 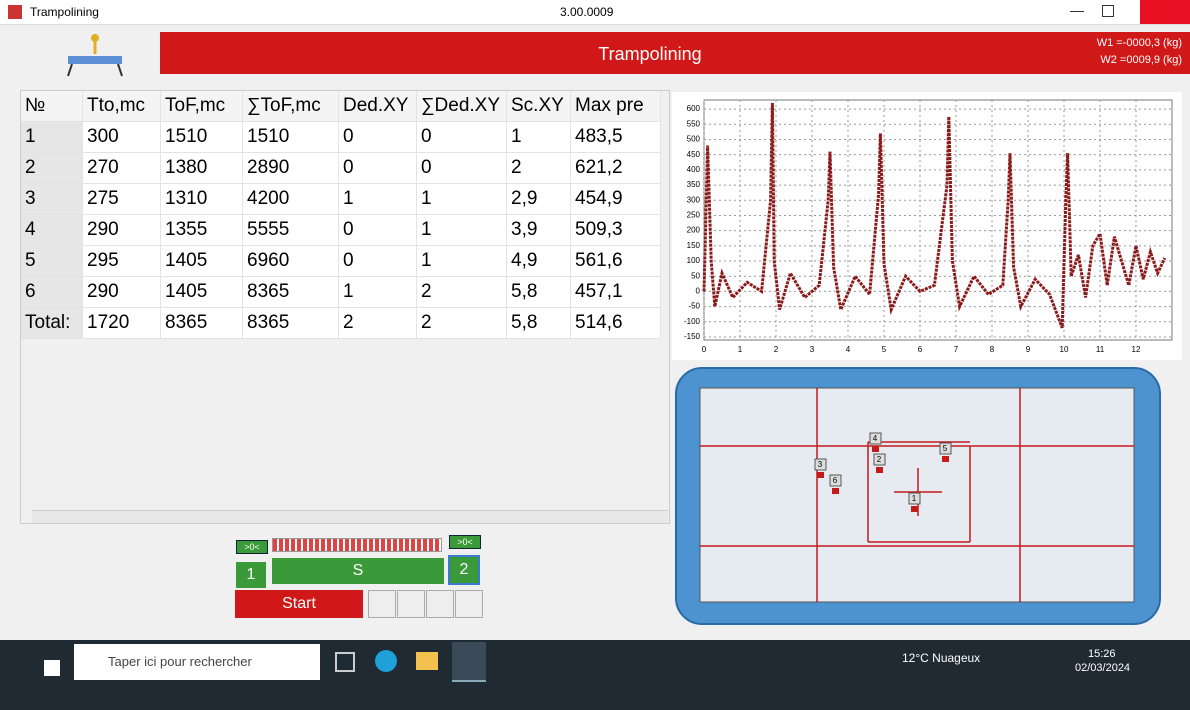 I want to click on y-tick-label: 0, so click(x=698, y=291).